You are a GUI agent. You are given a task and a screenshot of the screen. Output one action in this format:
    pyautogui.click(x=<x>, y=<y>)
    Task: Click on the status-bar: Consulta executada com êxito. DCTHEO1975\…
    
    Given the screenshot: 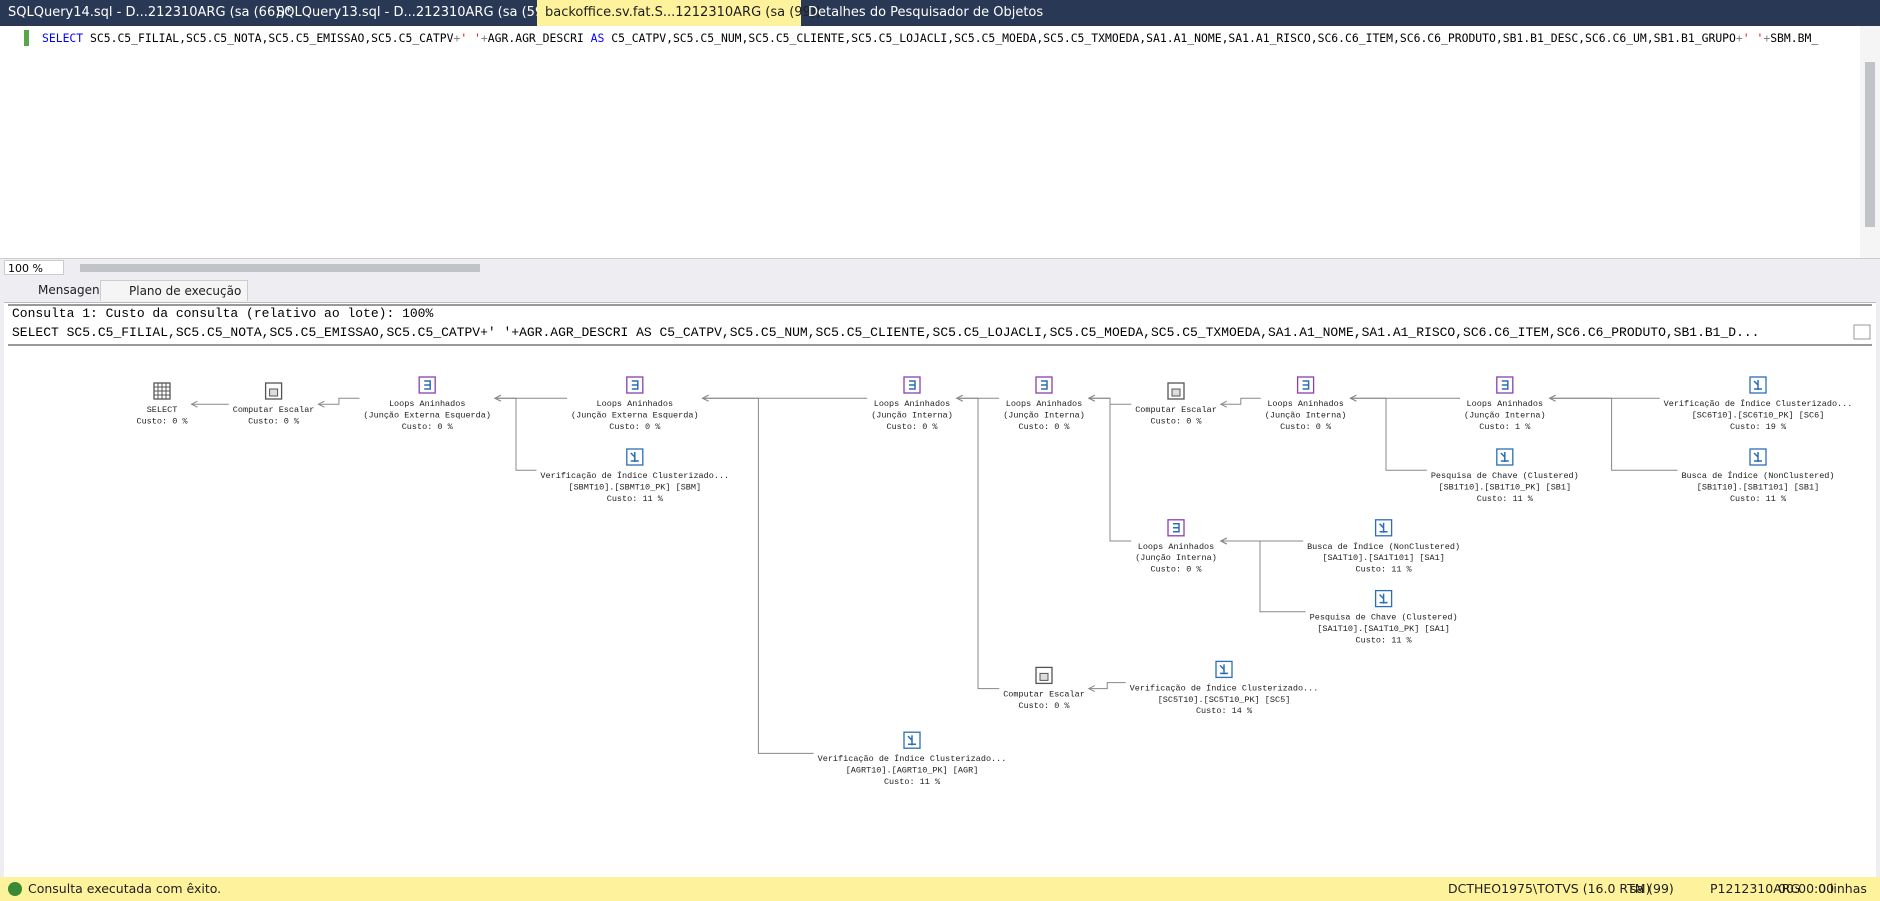 What is the action you would take?
    pyautogui.click(x=940, y=889)
    